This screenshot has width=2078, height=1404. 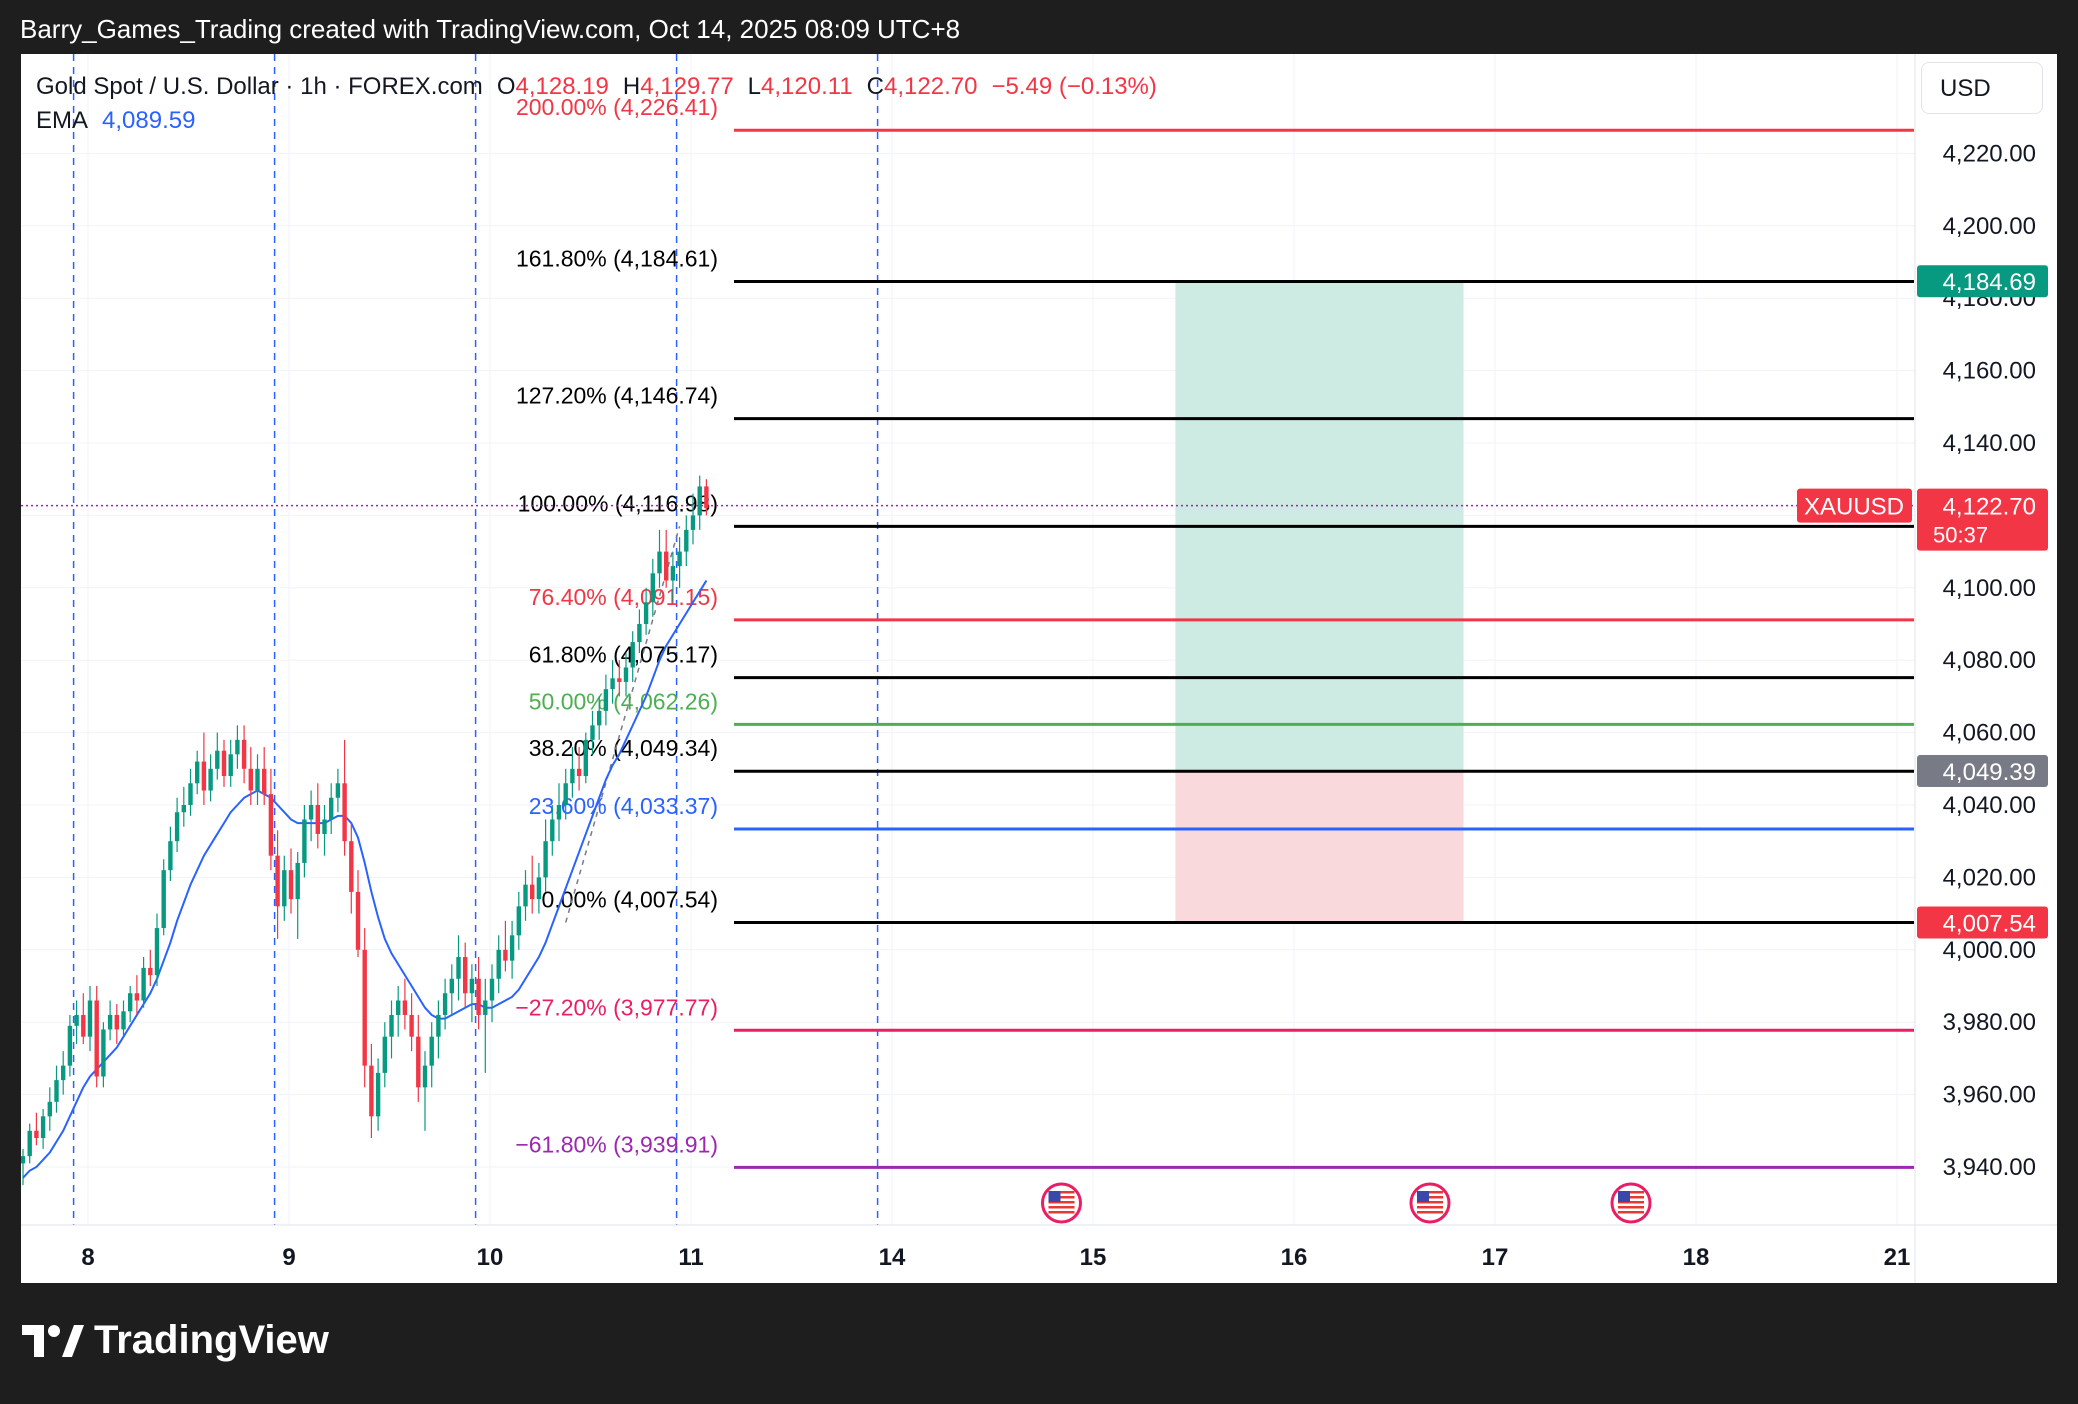 I want to click on position-stop-zone, so click(x=1319, y=847).